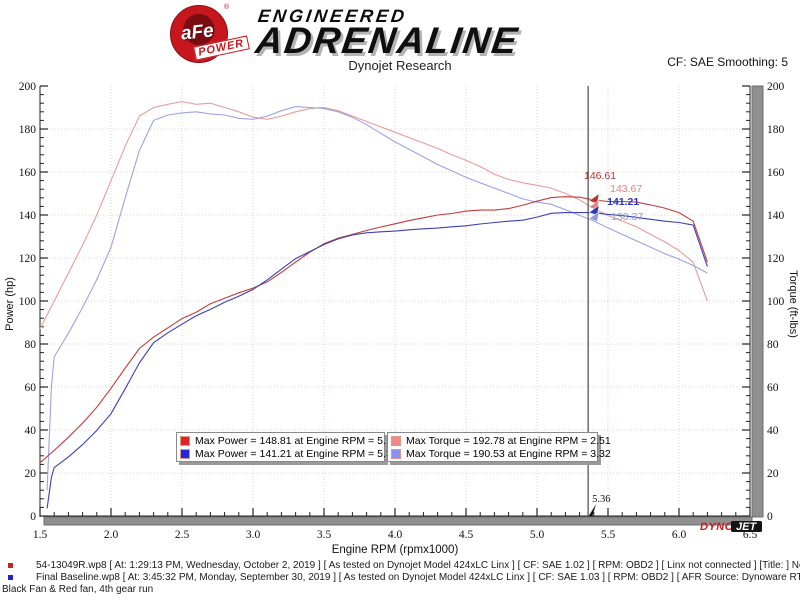 This screenshot has height=600, width=800. What do you see at coordinates (324, 535) in the screenshot?
I see `svg-text: 3.5` at bounding box center [324, 535].